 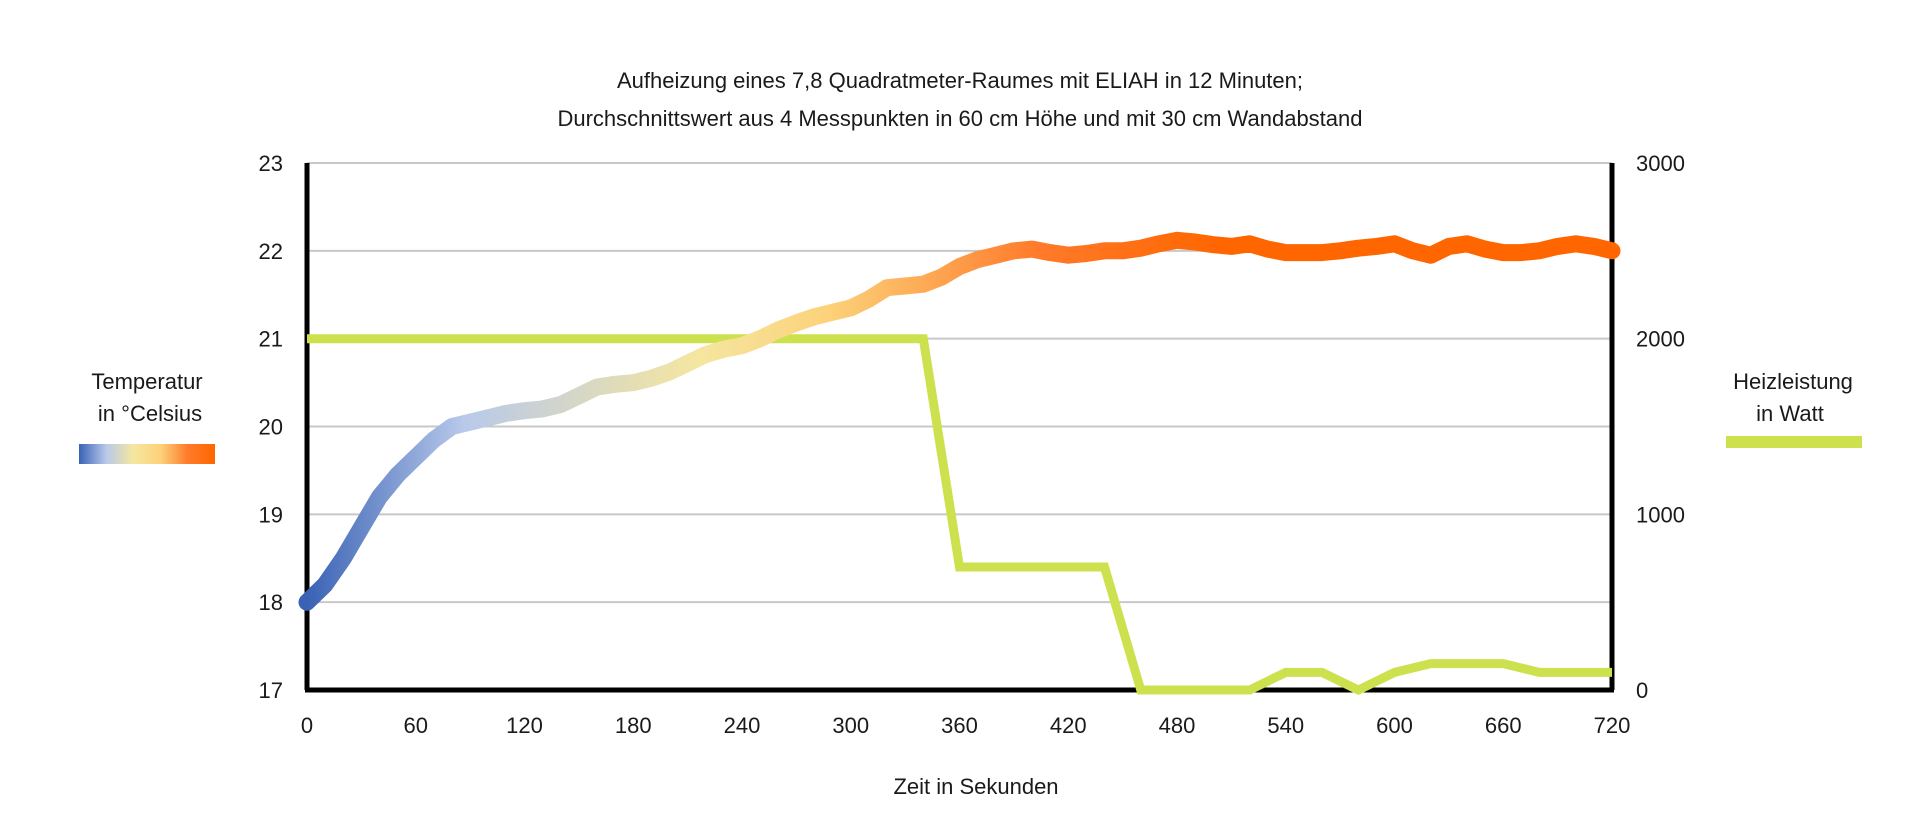 What do you see at coordinates (1660, 514) in the screenshot?
I see `y-right-tick-label: 1000` at bounding box center [1660, 514].